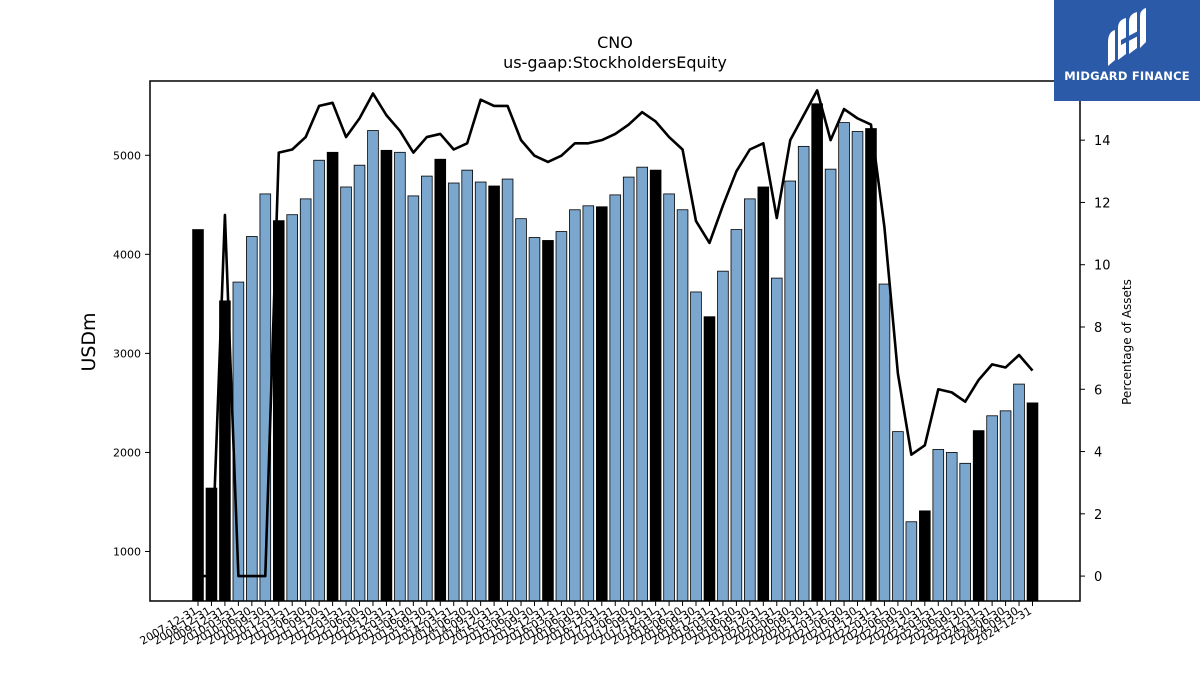 The width and height of the screenshot is (1200, 675). I want to click on right-tick-label: 2, so click(1098, 515).